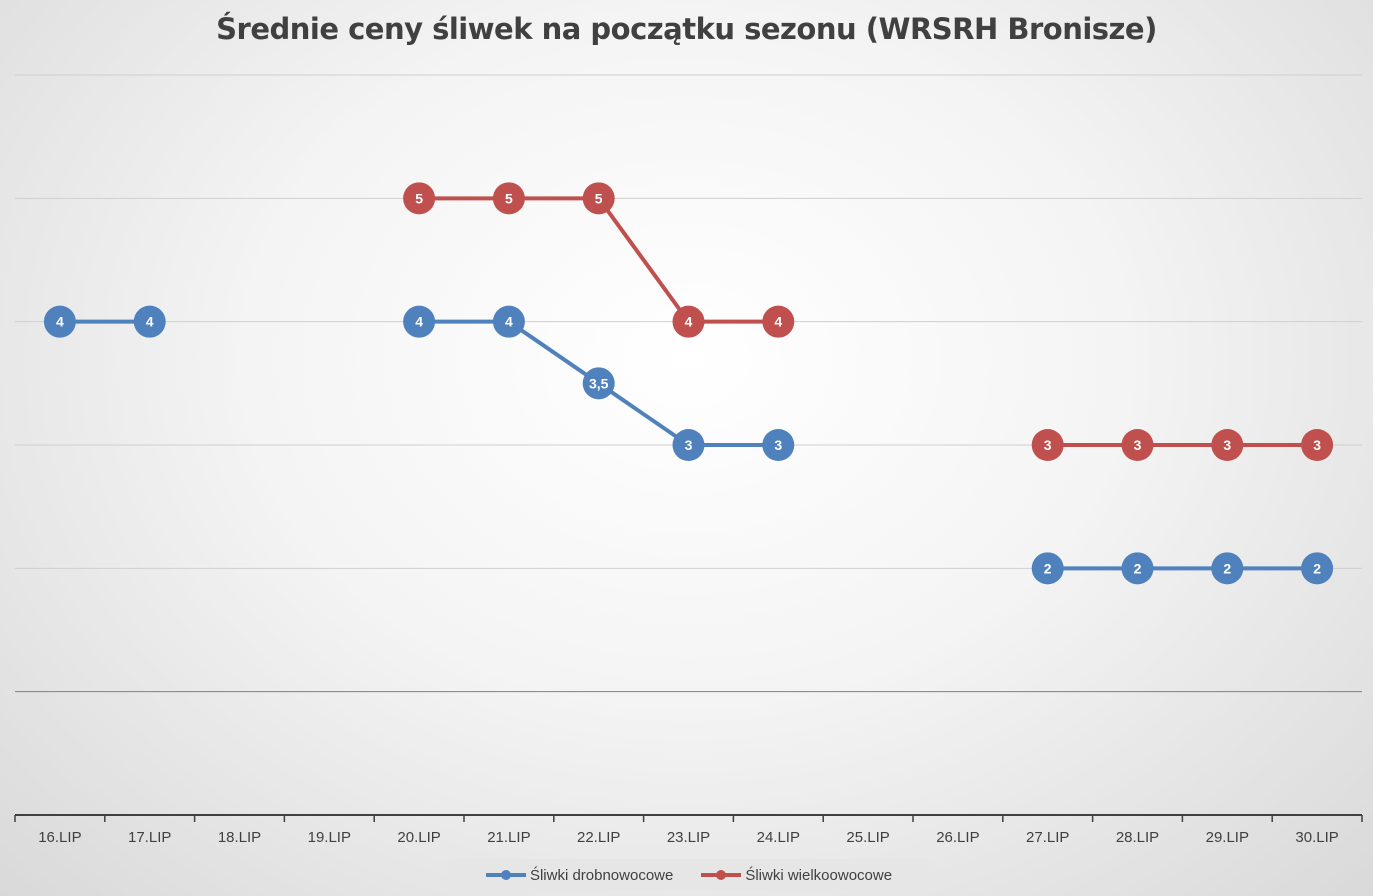  Describe the element at coordinates (59, 837) in the screenshot. I see `x-tick-label: 16.LIP` at that location.